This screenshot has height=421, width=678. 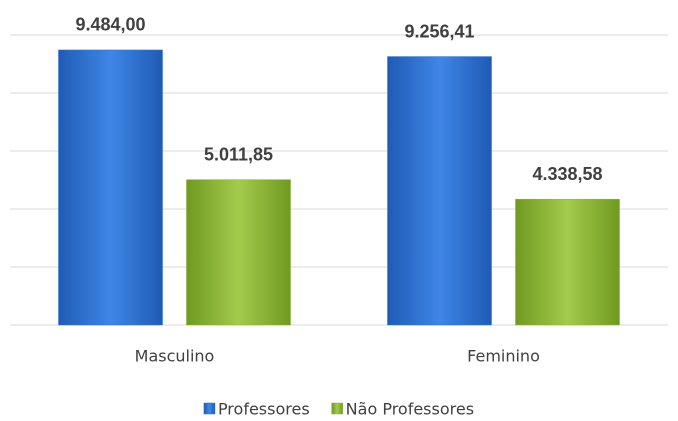 I want to click on legend-label: Professores, so click(x=264, y=409).